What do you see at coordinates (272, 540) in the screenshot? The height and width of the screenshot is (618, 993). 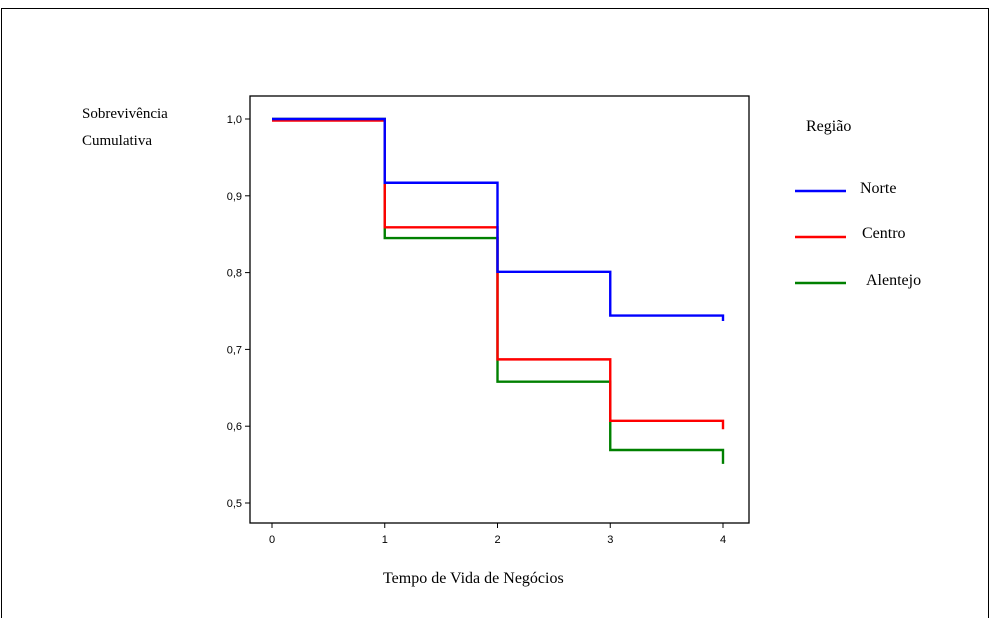 I see `x-tick-label: 0` at bounding box center [272, 540].